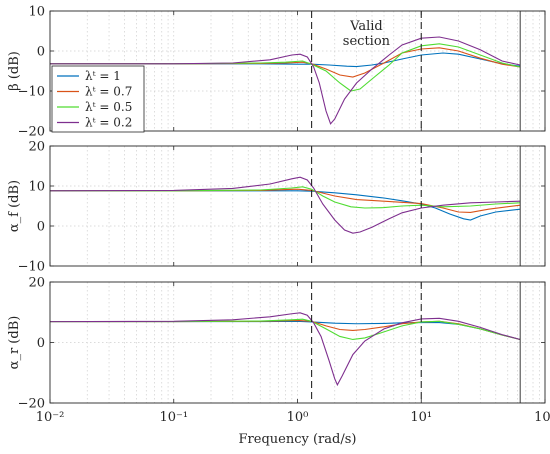 Image resolution: width=550 pixels, height=454 pixels. I want to click on x-tick-label: 10⁻², so click(50, 417).